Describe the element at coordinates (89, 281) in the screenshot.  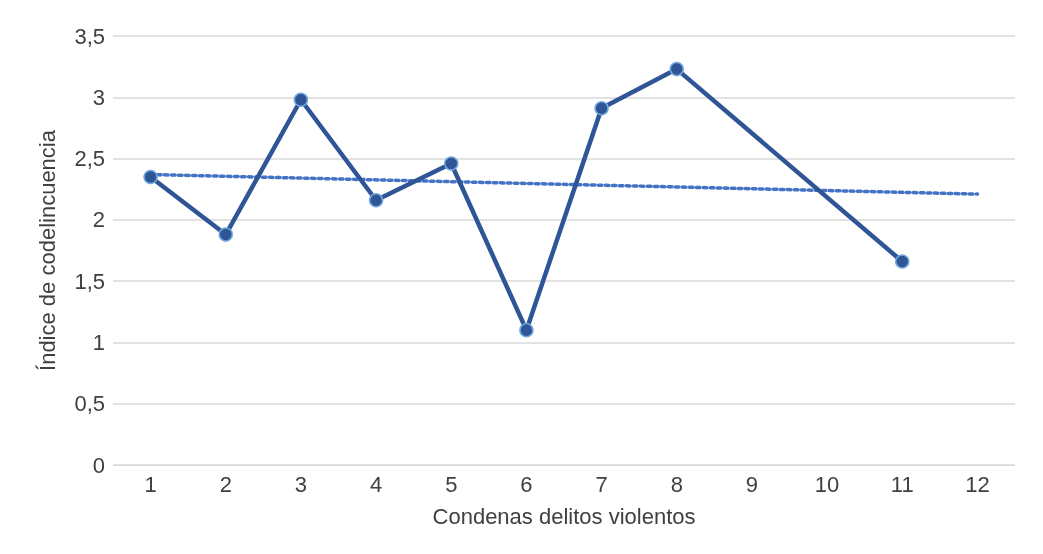
I see `y-tick-label: 1,5` at that location.